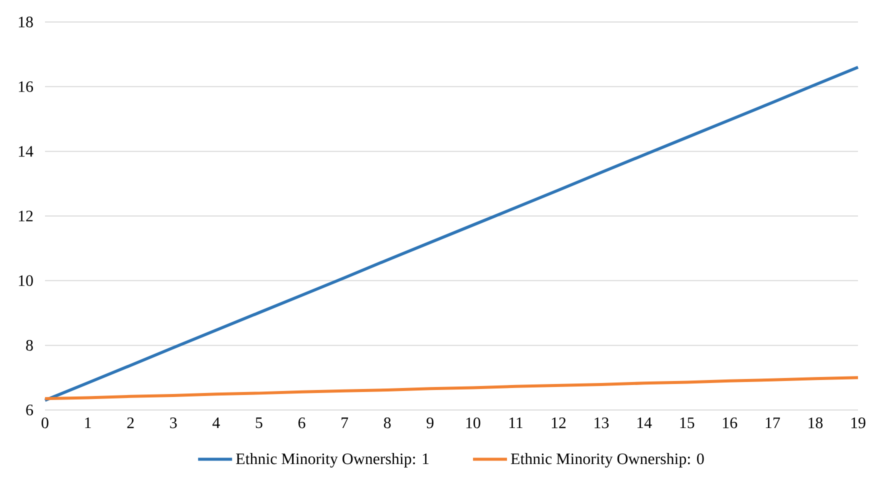 This screenshot has width=873, height=502. What do you see at coordinates (607, 460) in the screenshot?
I see `legend-label: Ethnic Minority Ownership: 0` at bounding box center [607, 460].